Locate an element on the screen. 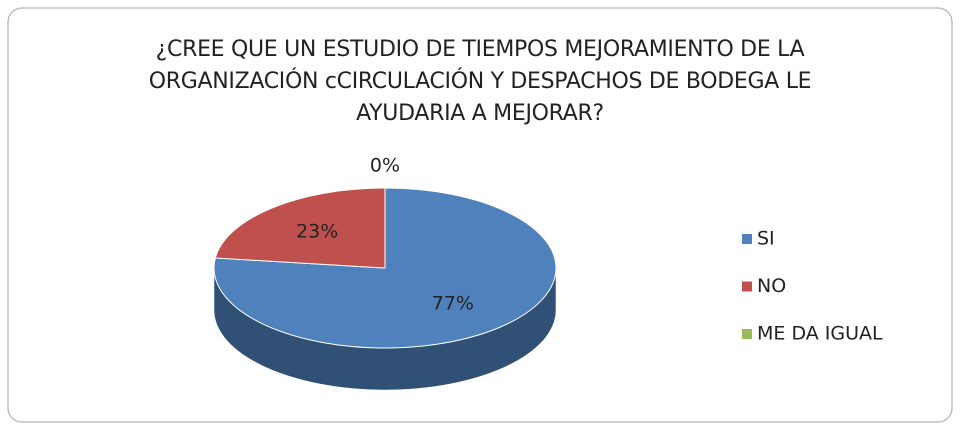  data-label: 77% is located at coordinates (453, 304).